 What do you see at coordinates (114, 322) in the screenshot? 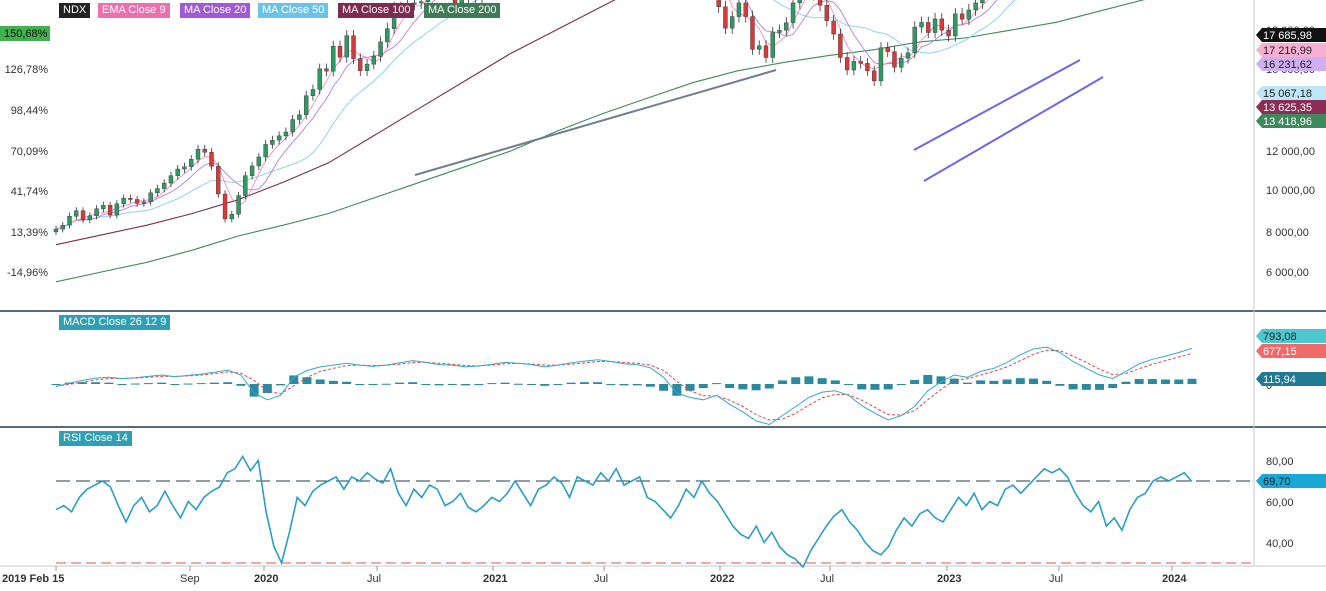
I see `macd-title: MACD Close 26 12 9` at bounding box center [114, 322].